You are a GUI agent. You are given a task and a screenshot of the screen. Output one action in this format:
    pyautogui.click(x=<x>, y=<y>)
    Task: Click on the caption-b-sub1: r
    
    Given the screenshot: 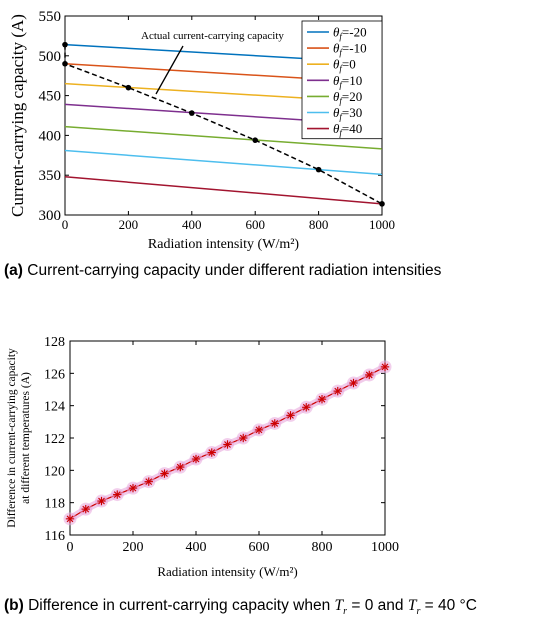 What is the action you would take?
    pyautogui.click(x=345, y=612)
    